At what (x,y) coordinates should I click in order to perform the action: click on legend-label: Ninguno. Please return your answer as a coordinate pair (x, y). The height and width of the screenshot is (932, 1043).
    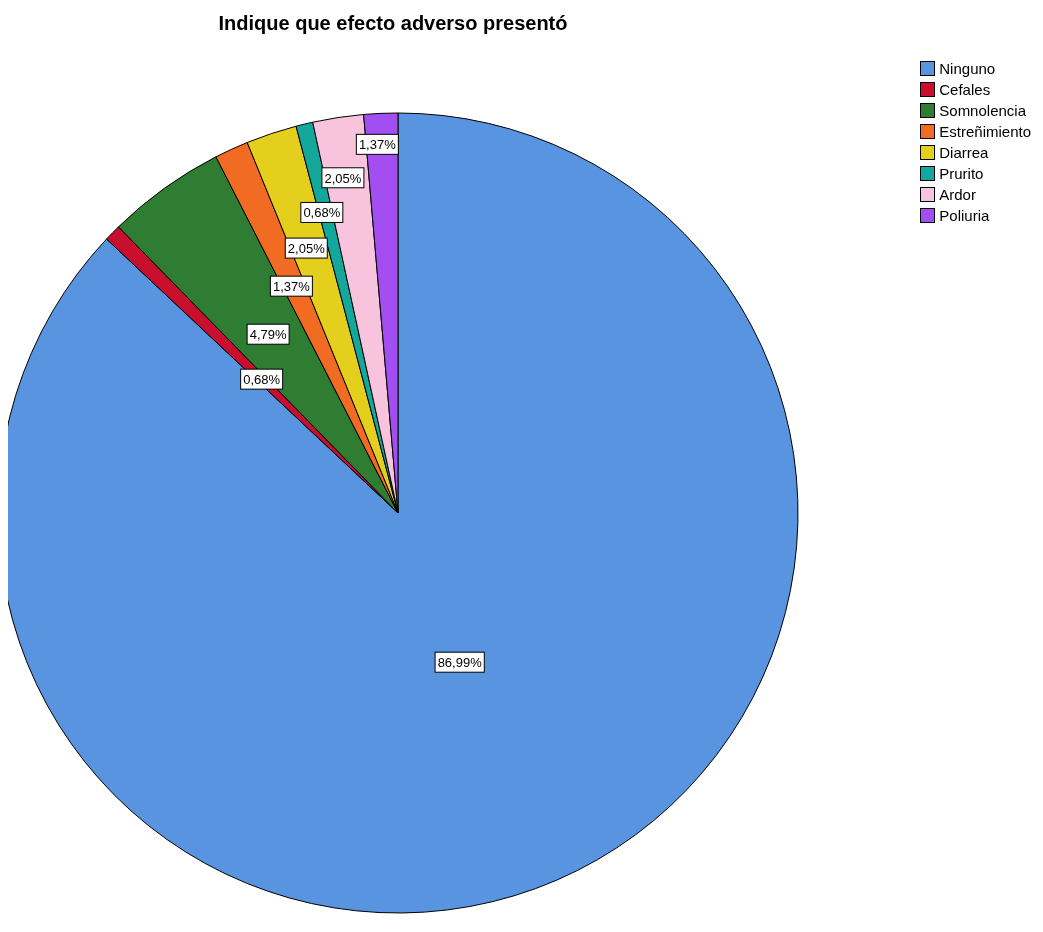
    Looking at the image, I should click on (967, 68).